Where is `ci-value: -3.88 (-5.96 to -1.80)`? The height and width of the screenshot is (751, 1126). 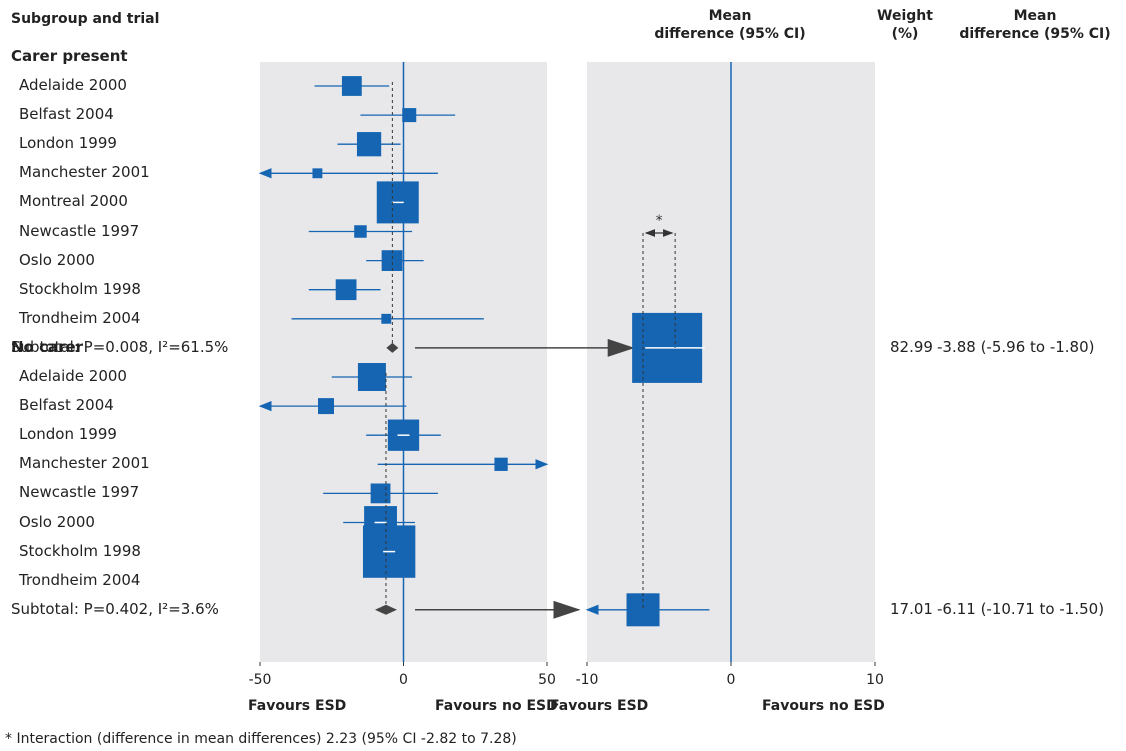
ci-value: -3.88 (-5.96 to -1.80) is located at coordinates (1016, 346).